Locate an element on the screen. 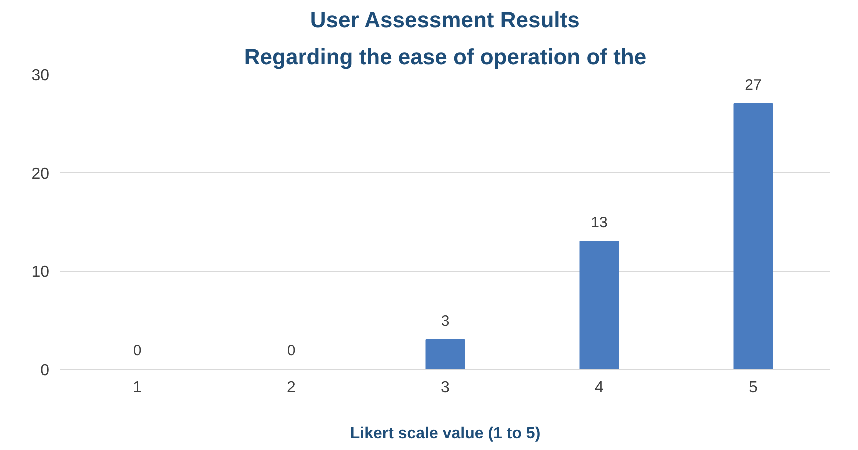 This screenshot has width=858, height=450. data-label: 3 is located at coordinates (445, 321).